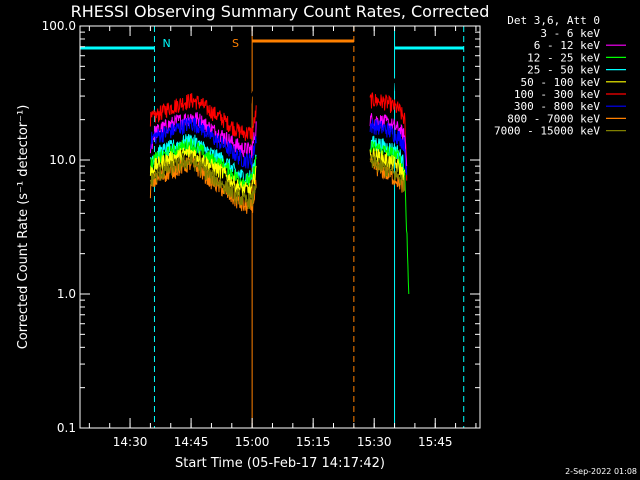 The width and height of the screenshot is (640, 480). I want to click on series-line-8-seg1, so click(203, 181).